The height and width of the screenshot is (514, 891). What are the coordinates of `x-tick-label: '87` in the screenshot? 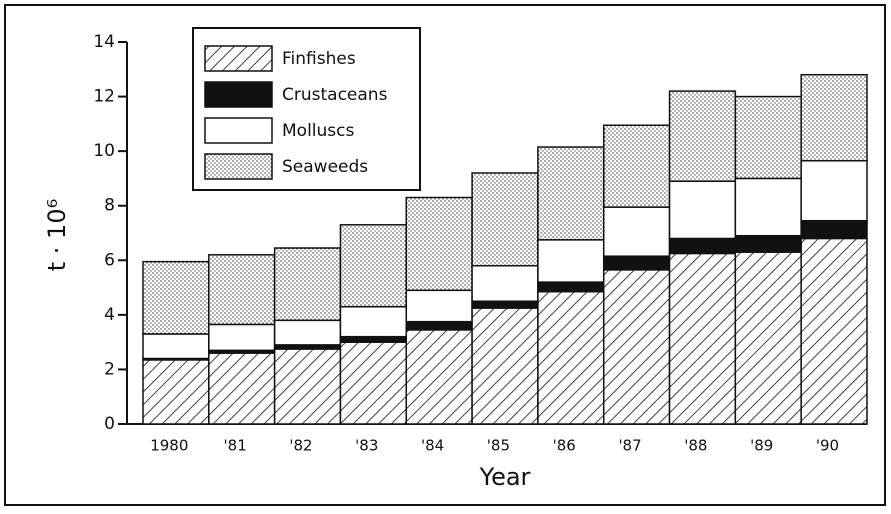 It's located at (629, 446).